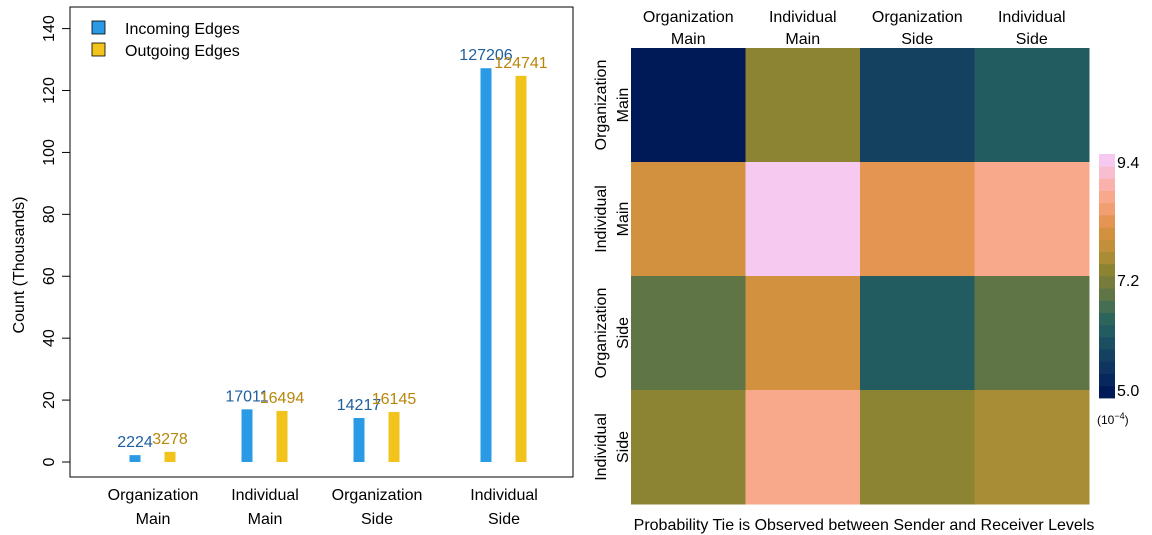  I want to click on bar-value-label: 127206, so click(485, 55).